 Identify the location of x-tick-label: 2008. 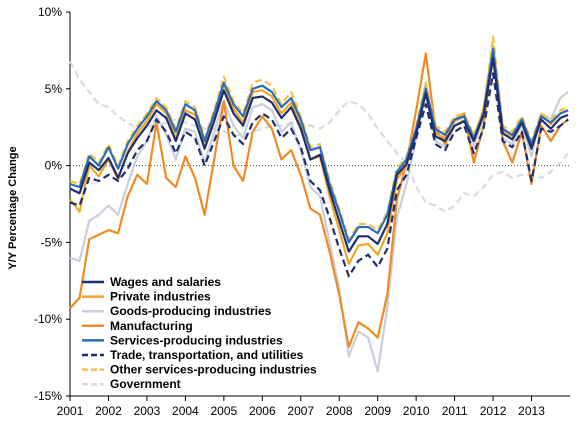
(339, 411).